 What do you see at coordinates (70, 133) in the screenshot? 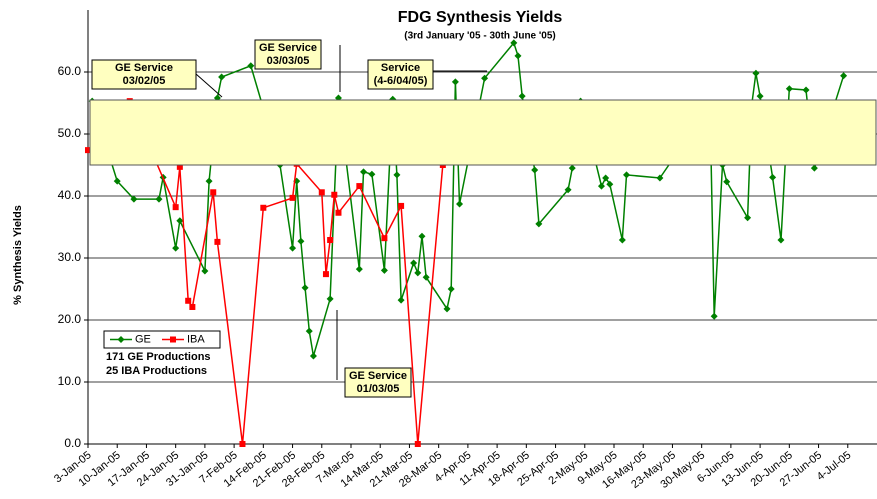
I see `y-tick-label: 50.0` at bounding box center [70, 133].